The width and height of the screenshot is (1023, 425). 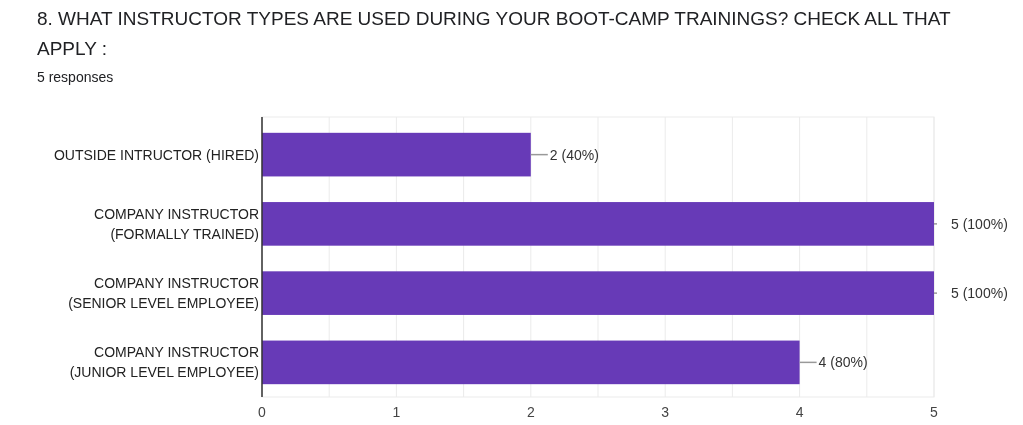 I want to click on x-tick-label: 4, so click(x=799, y=412).